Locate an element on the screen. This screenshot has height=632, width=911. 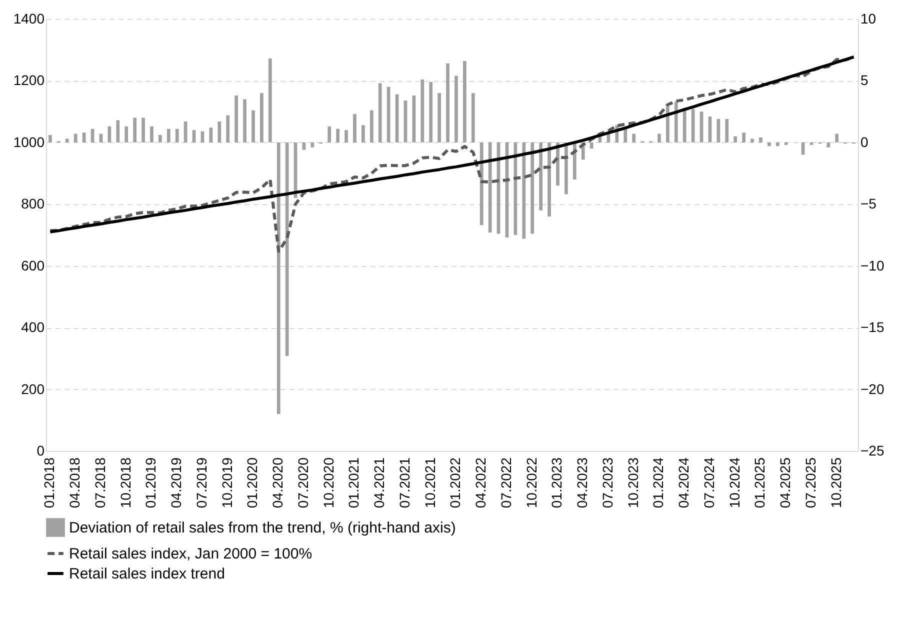
x-tick-label: 07.2020 is located at coordinates (302, 482).